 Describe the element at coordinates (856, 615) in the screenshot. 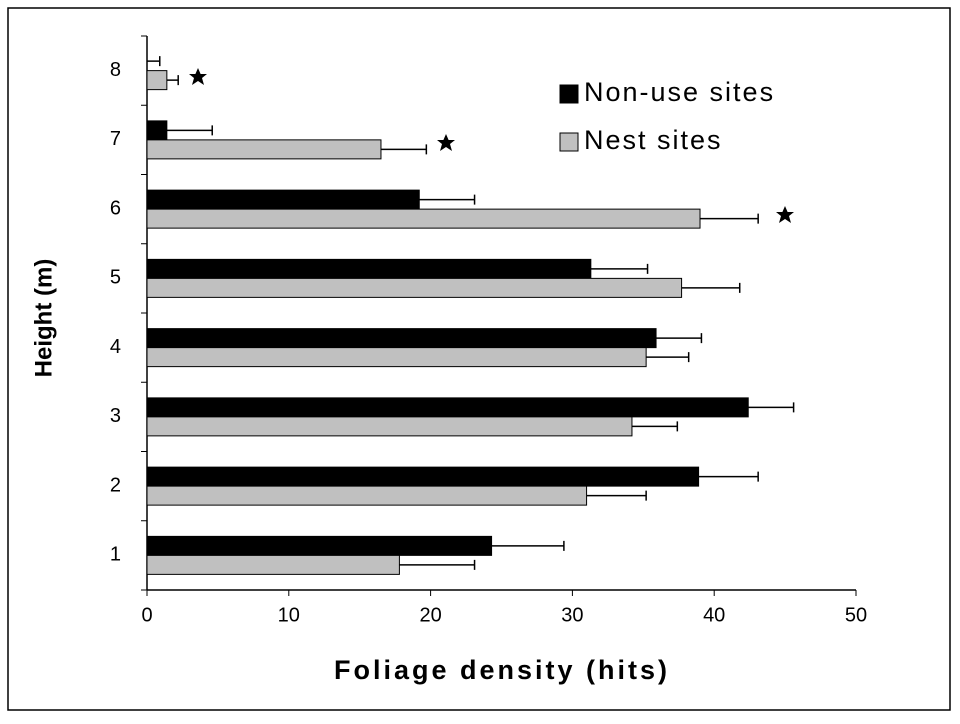

I see `x-tick-label: 50` at that location.